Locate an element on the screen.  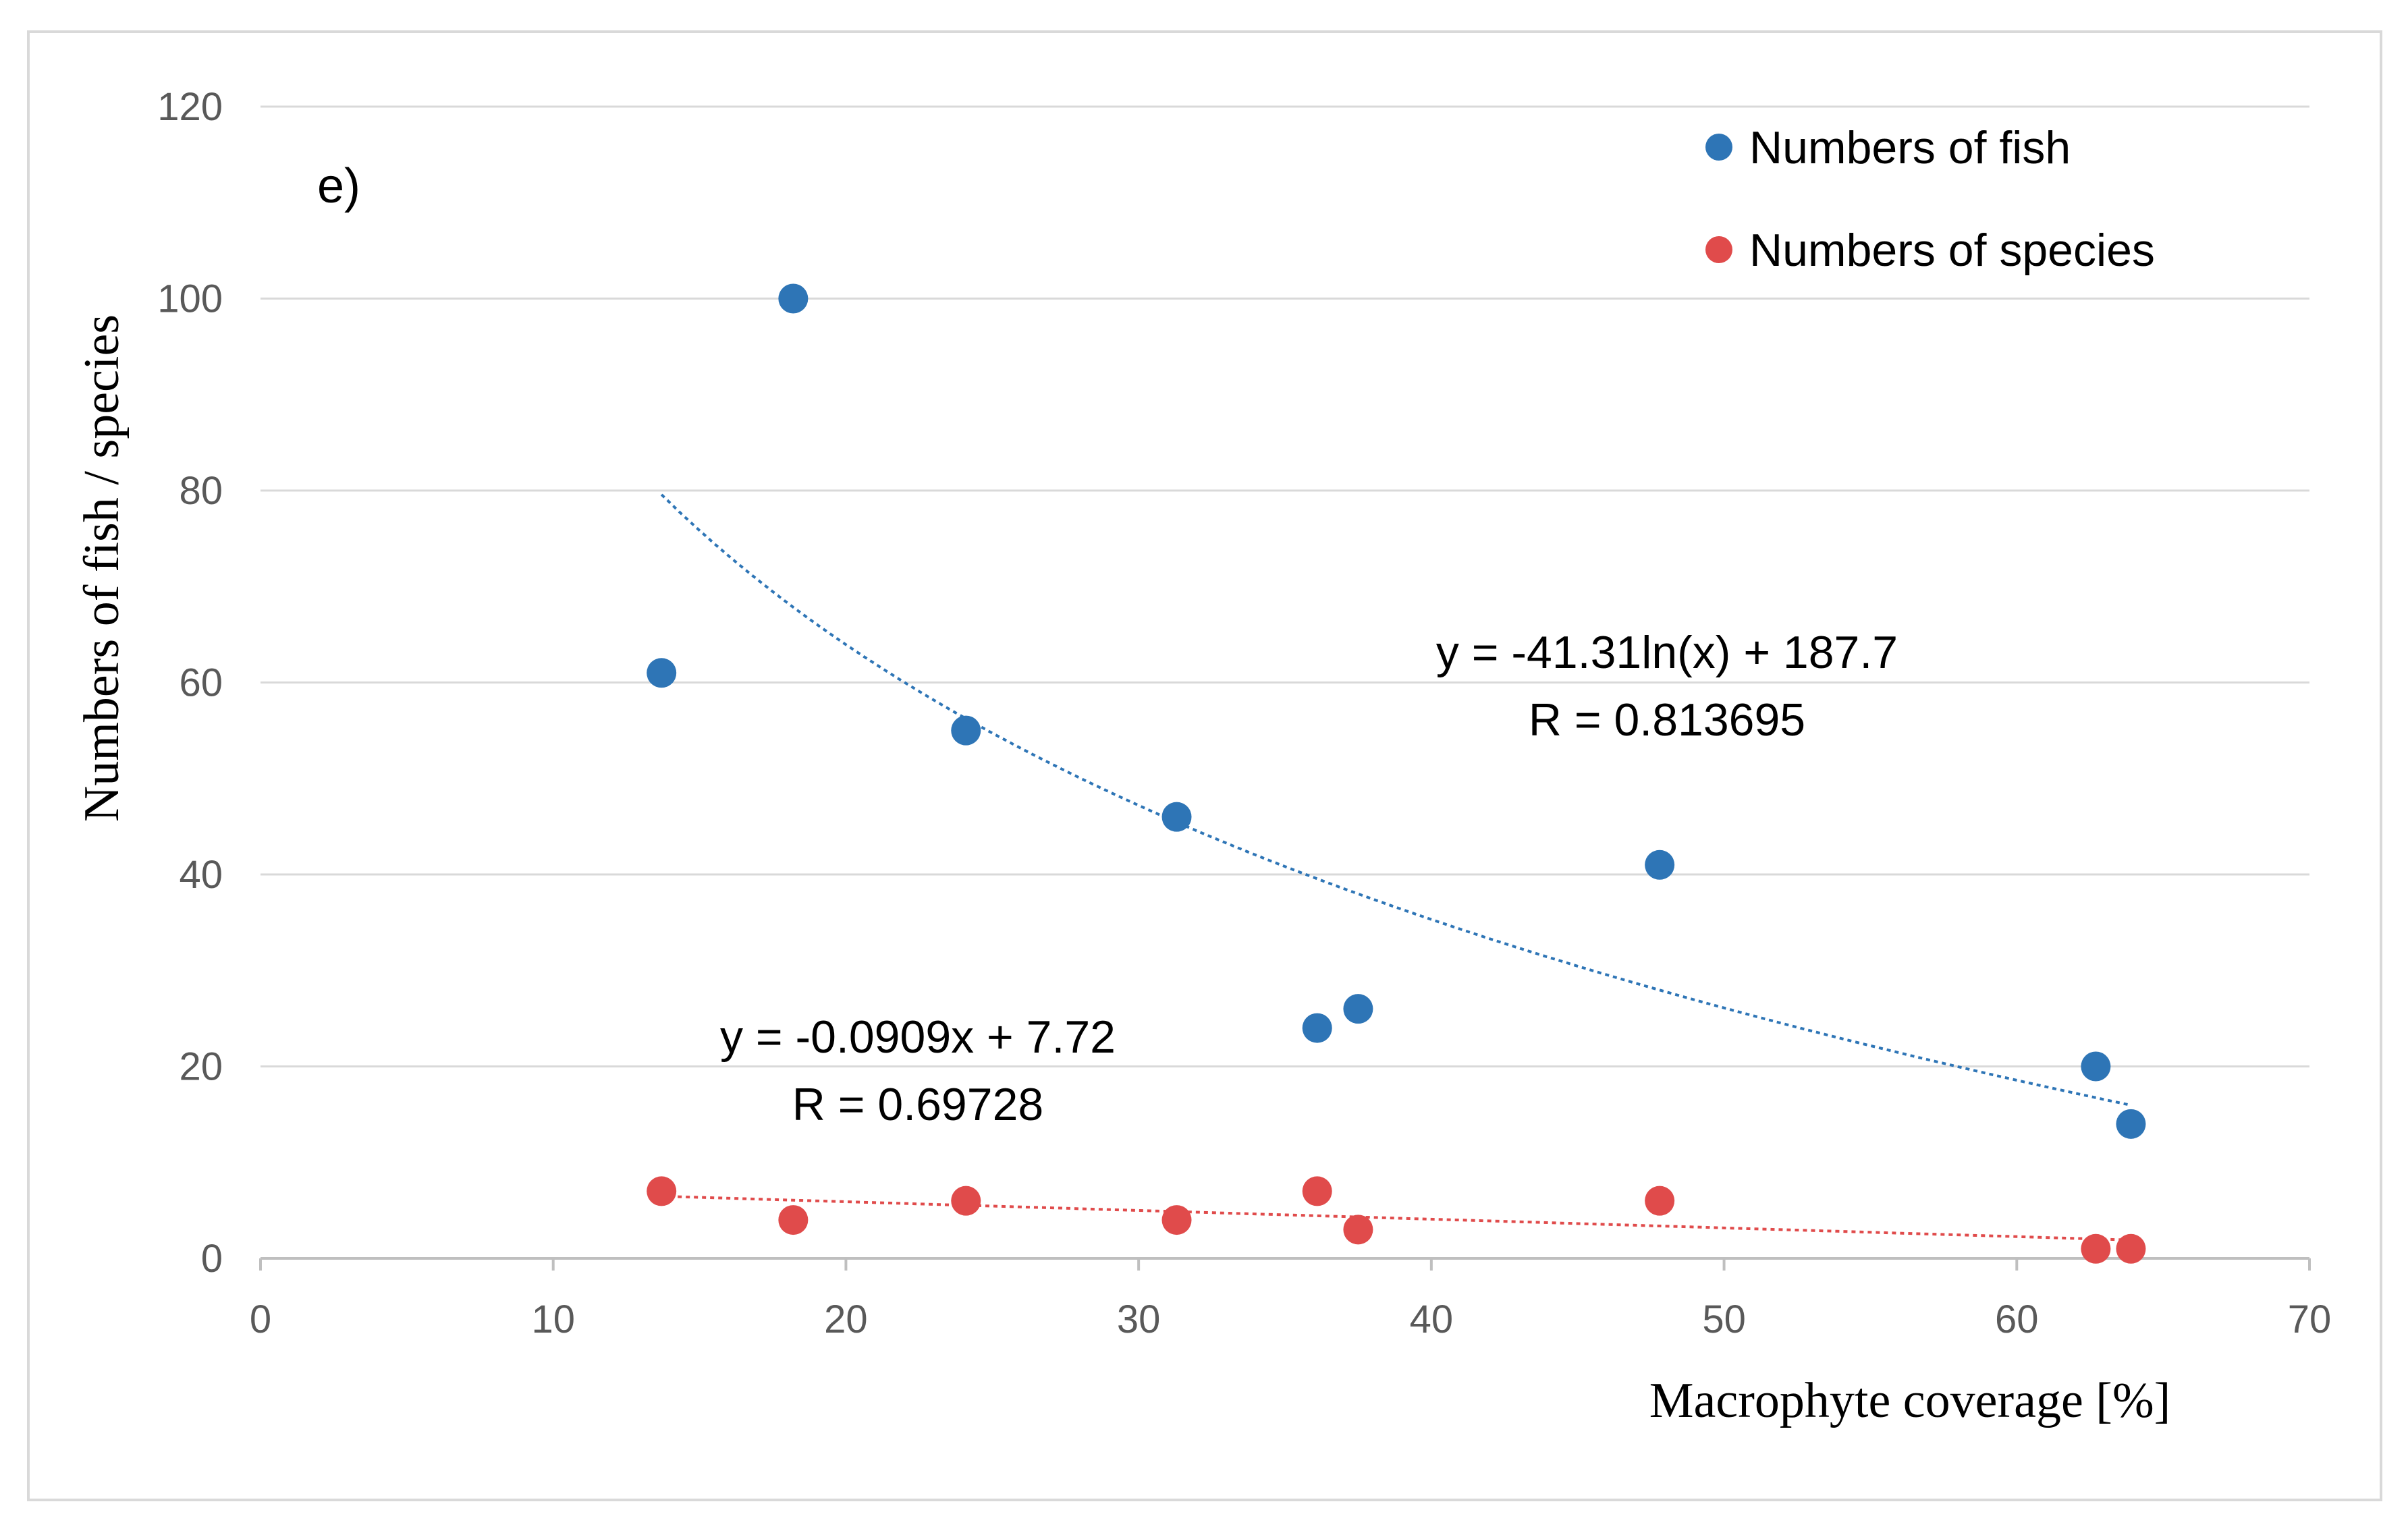
legend-marker-fish is located at coordinates (1718, 147).